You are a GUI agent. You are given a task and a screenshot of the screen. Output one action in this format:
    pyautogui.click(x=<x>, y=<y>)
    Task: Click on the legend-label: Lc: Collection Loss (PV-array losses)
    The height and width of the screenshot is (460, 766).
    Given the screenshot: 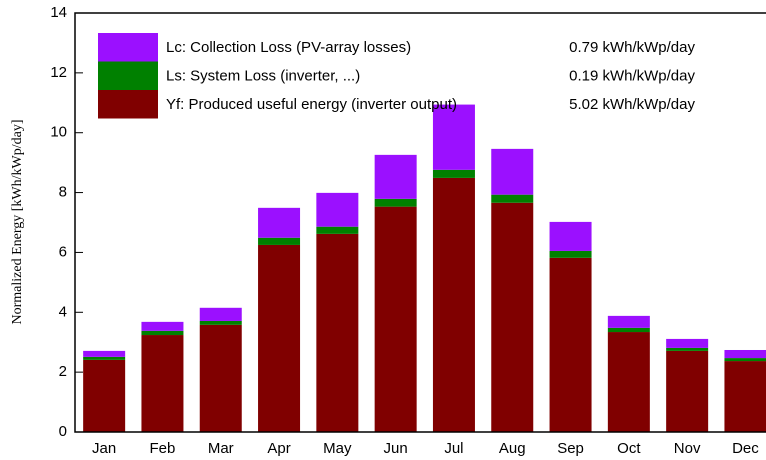 What is the action you would take?
    pyautogui.click(x=288, y=47)
    